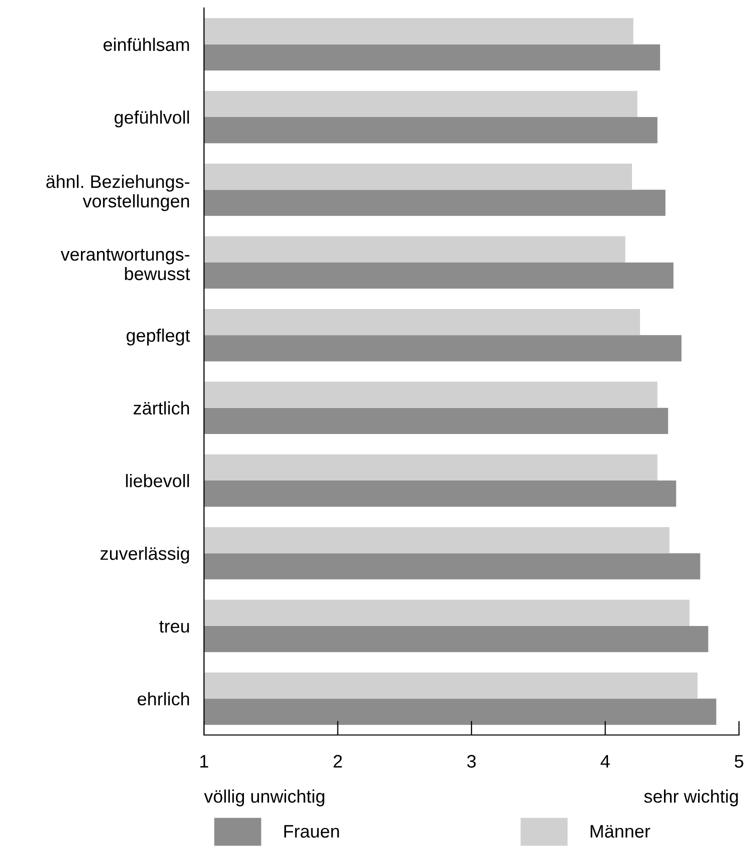  I want to click on y-tick-label: gepflegt, so click(158, 337).